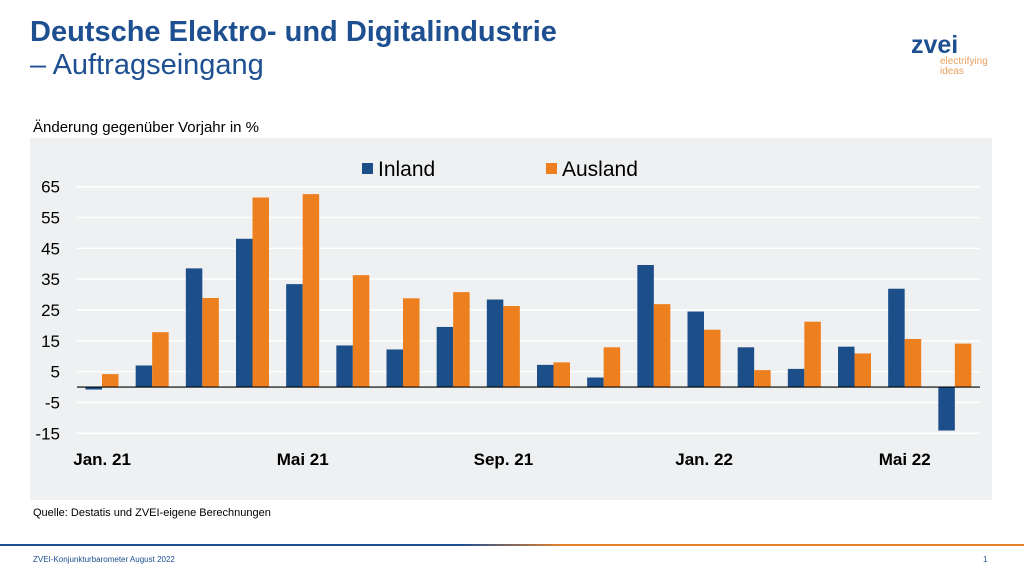 The width and height of the screenshot is (1024, 576). Describe the element at coordinates (50, 341) in the screenshot. I see `y-tick-label: 15` at that location.